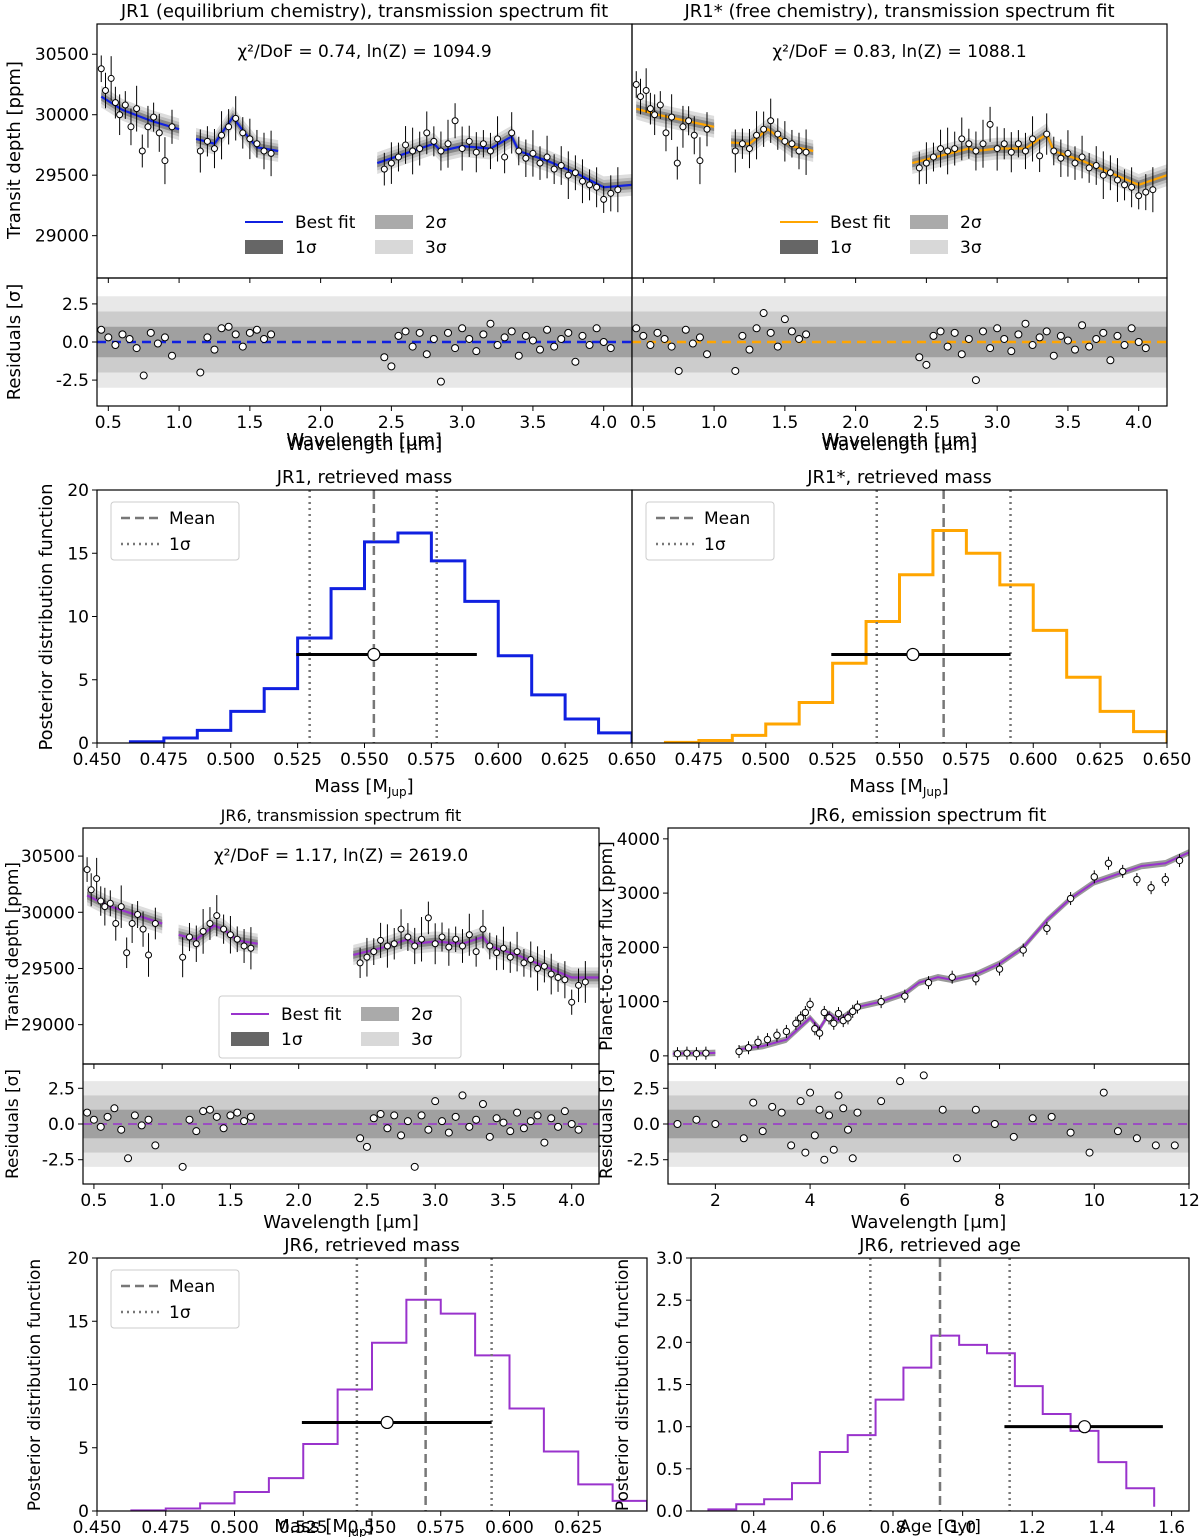 The image size is (1200, 1537). Describe the element at coordinates (841, 248) in the screenshot. I see `legend-1sigma-label: 1σ` at that location.